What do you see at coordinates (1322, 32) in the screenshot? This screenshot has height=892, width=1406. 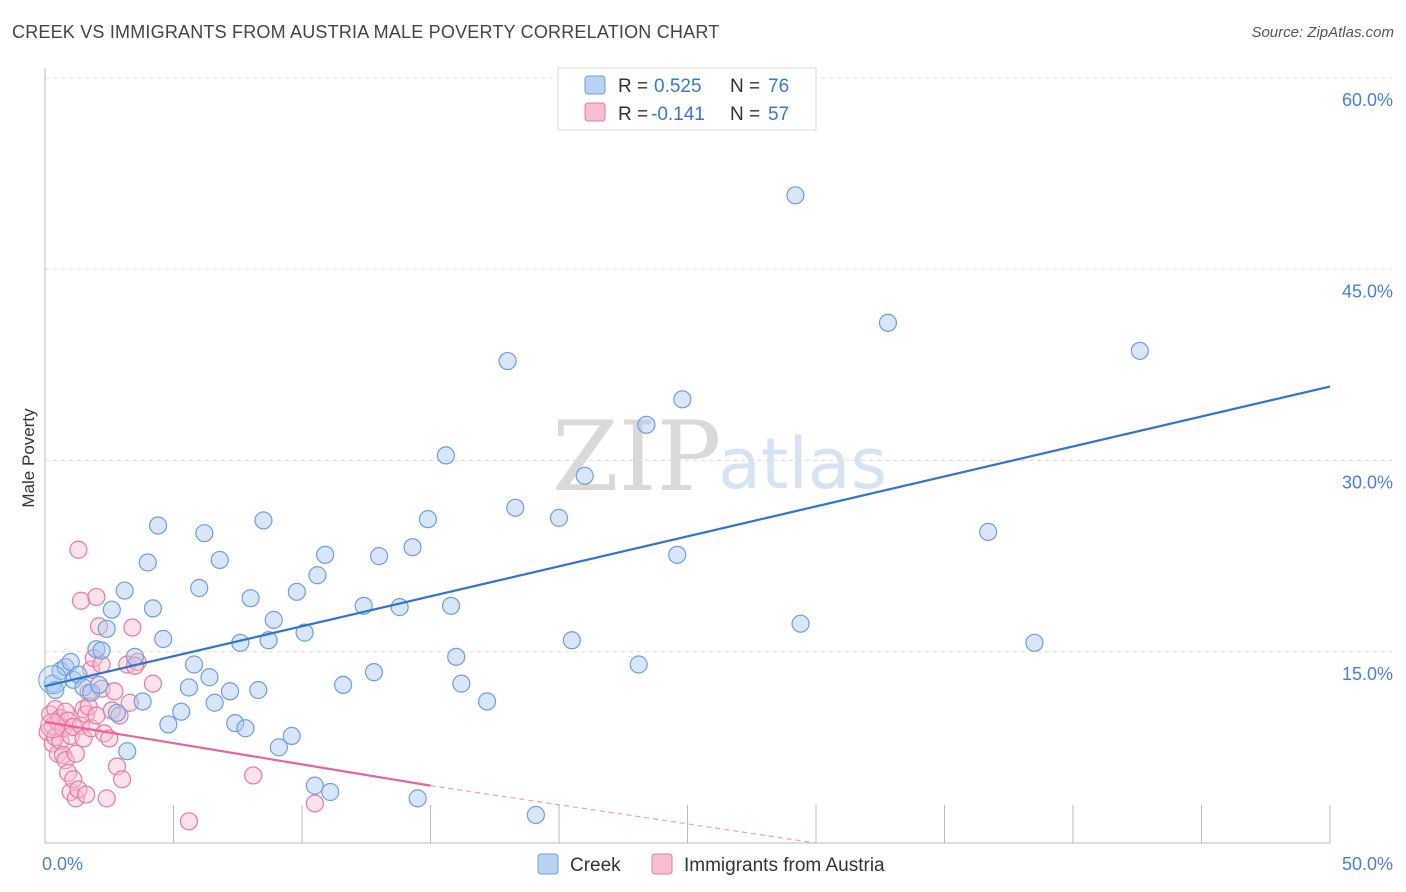 I see `source-credit: Source: ZipAtlas.com` at bounding box center [1322, 32].